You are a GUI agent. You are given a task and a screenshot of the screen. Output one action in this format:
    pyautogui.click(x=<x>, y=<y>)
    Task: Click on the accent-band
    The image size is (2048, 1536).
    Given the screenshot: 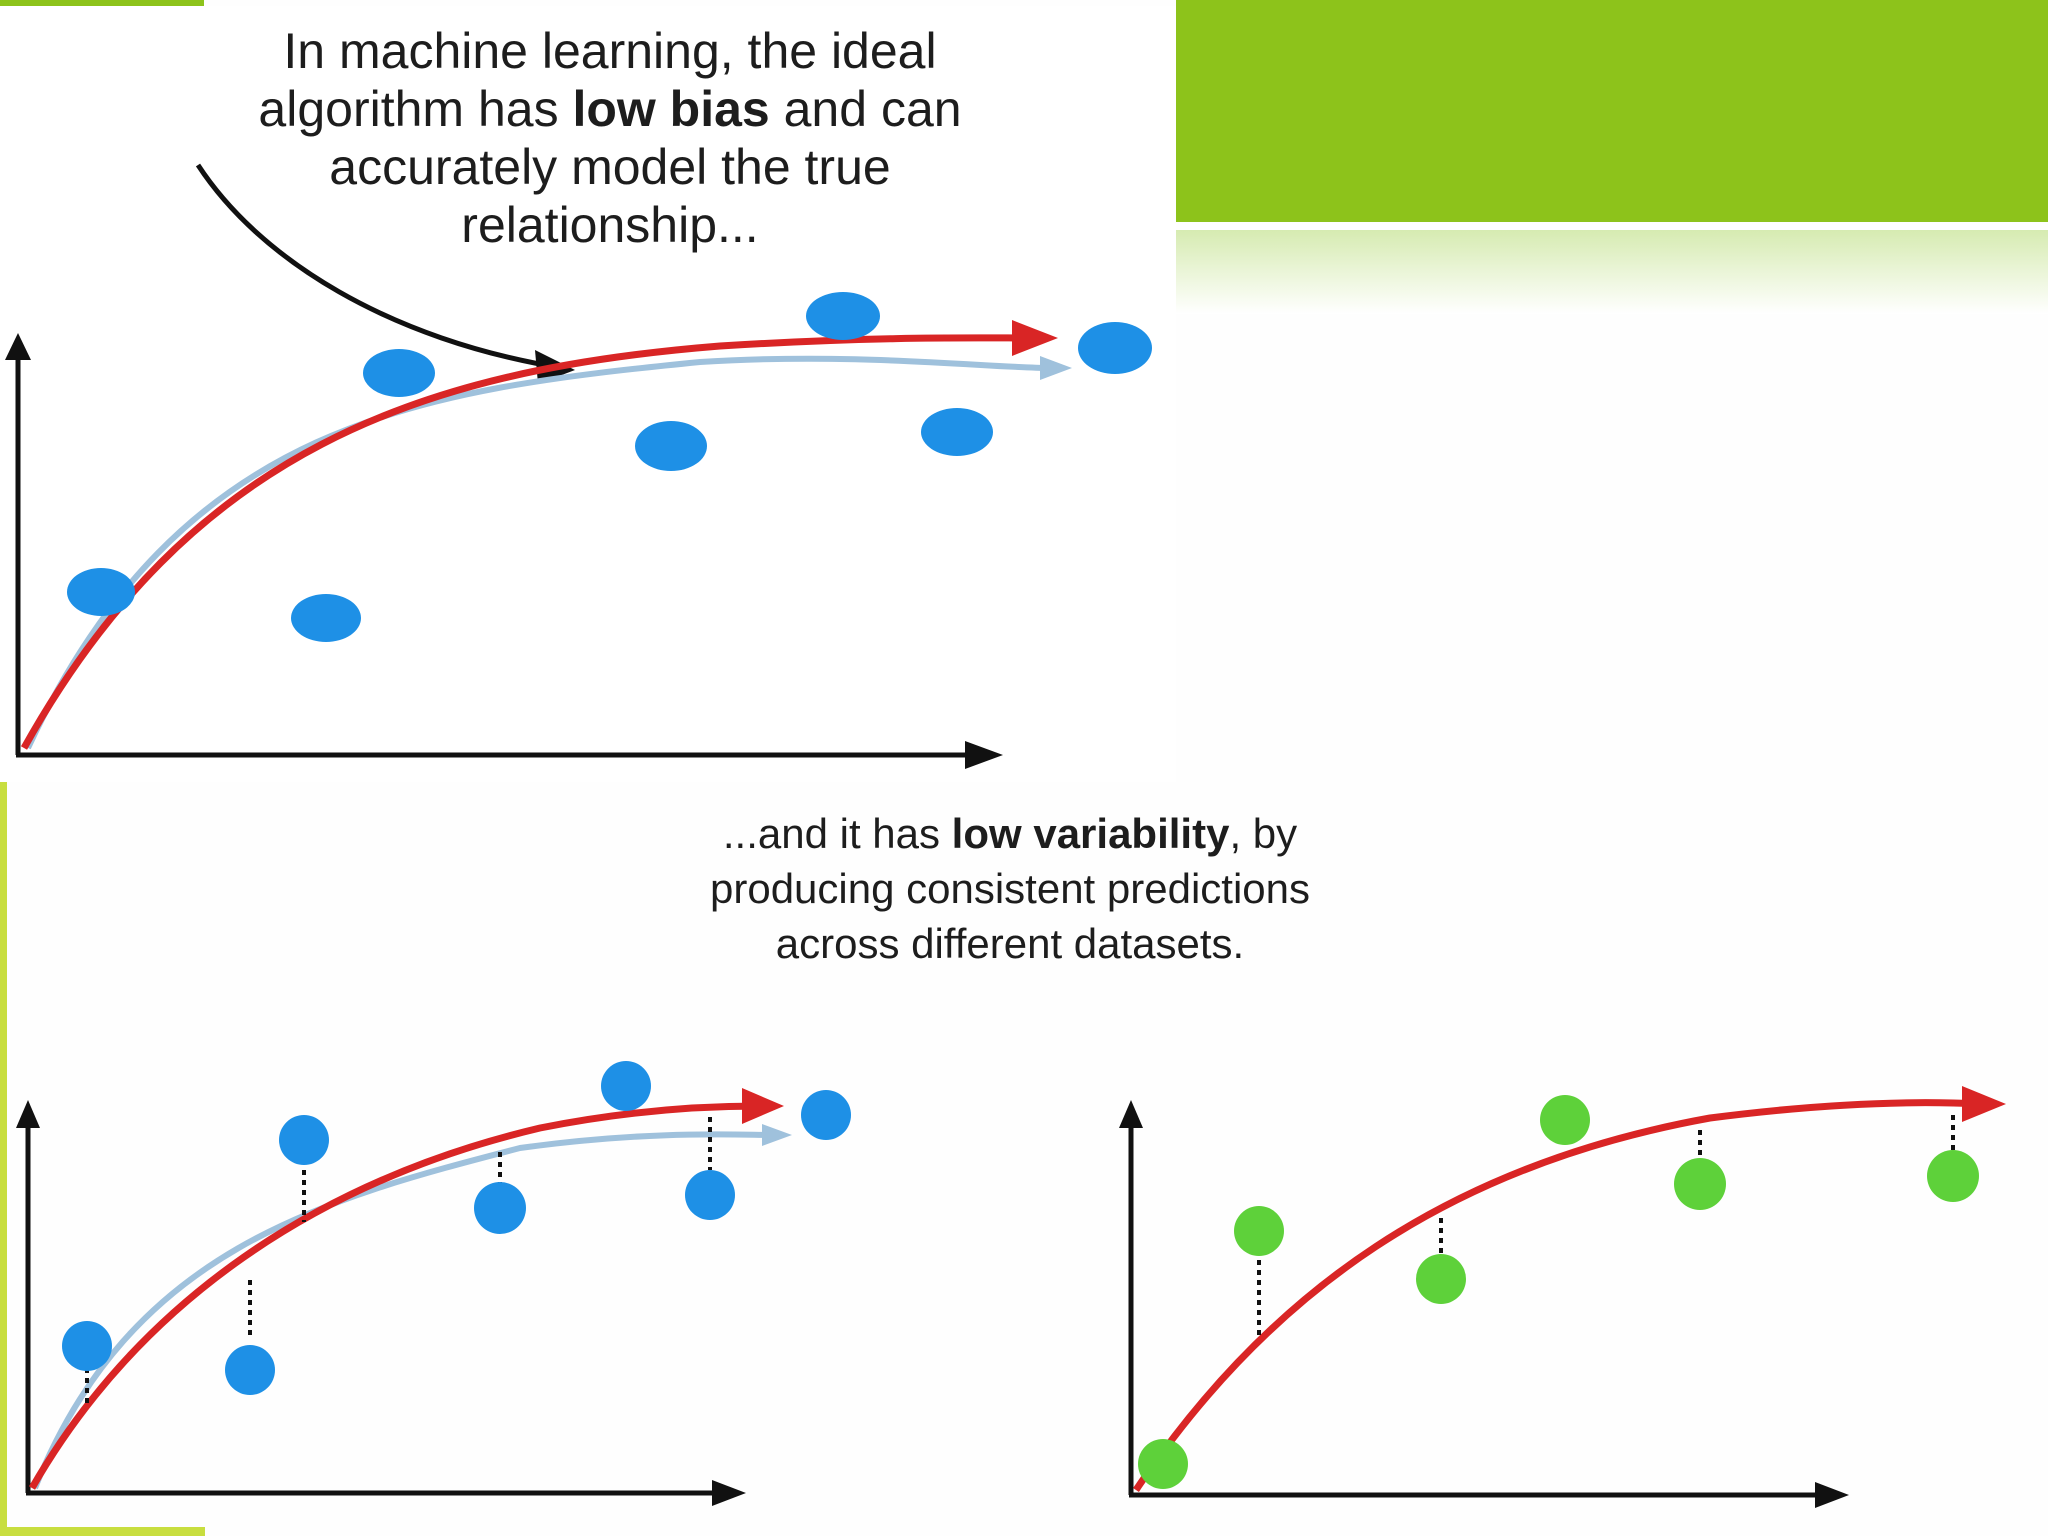 What is the action you would take?
    pyautogui.click(x=1612, y=111)
    